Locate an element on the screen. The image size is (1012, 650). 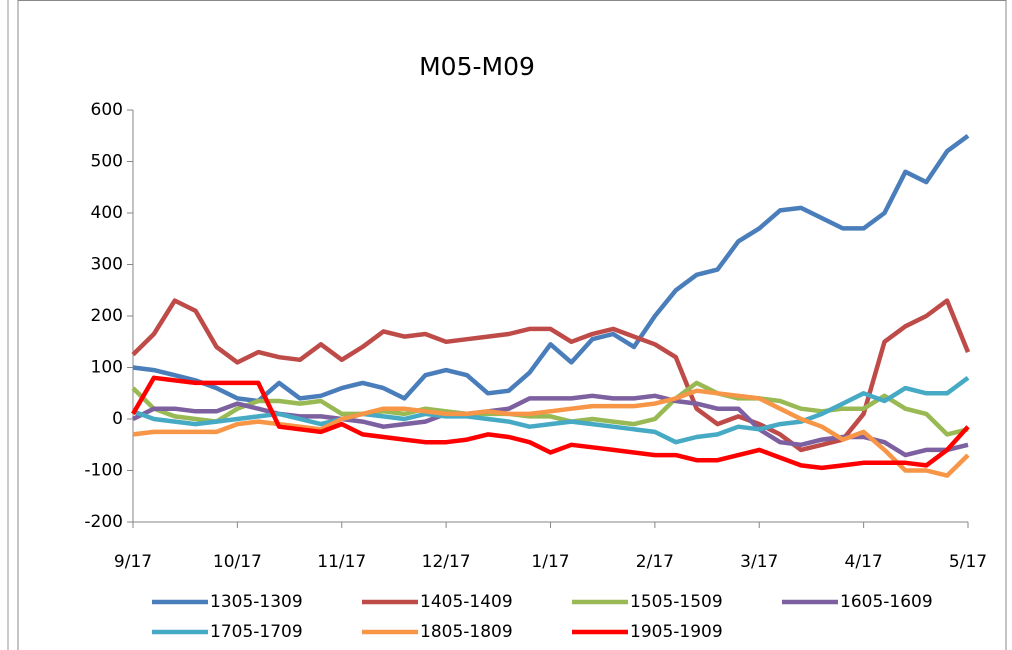
y-tick-label: 400 is located at coordinates (107, 213).